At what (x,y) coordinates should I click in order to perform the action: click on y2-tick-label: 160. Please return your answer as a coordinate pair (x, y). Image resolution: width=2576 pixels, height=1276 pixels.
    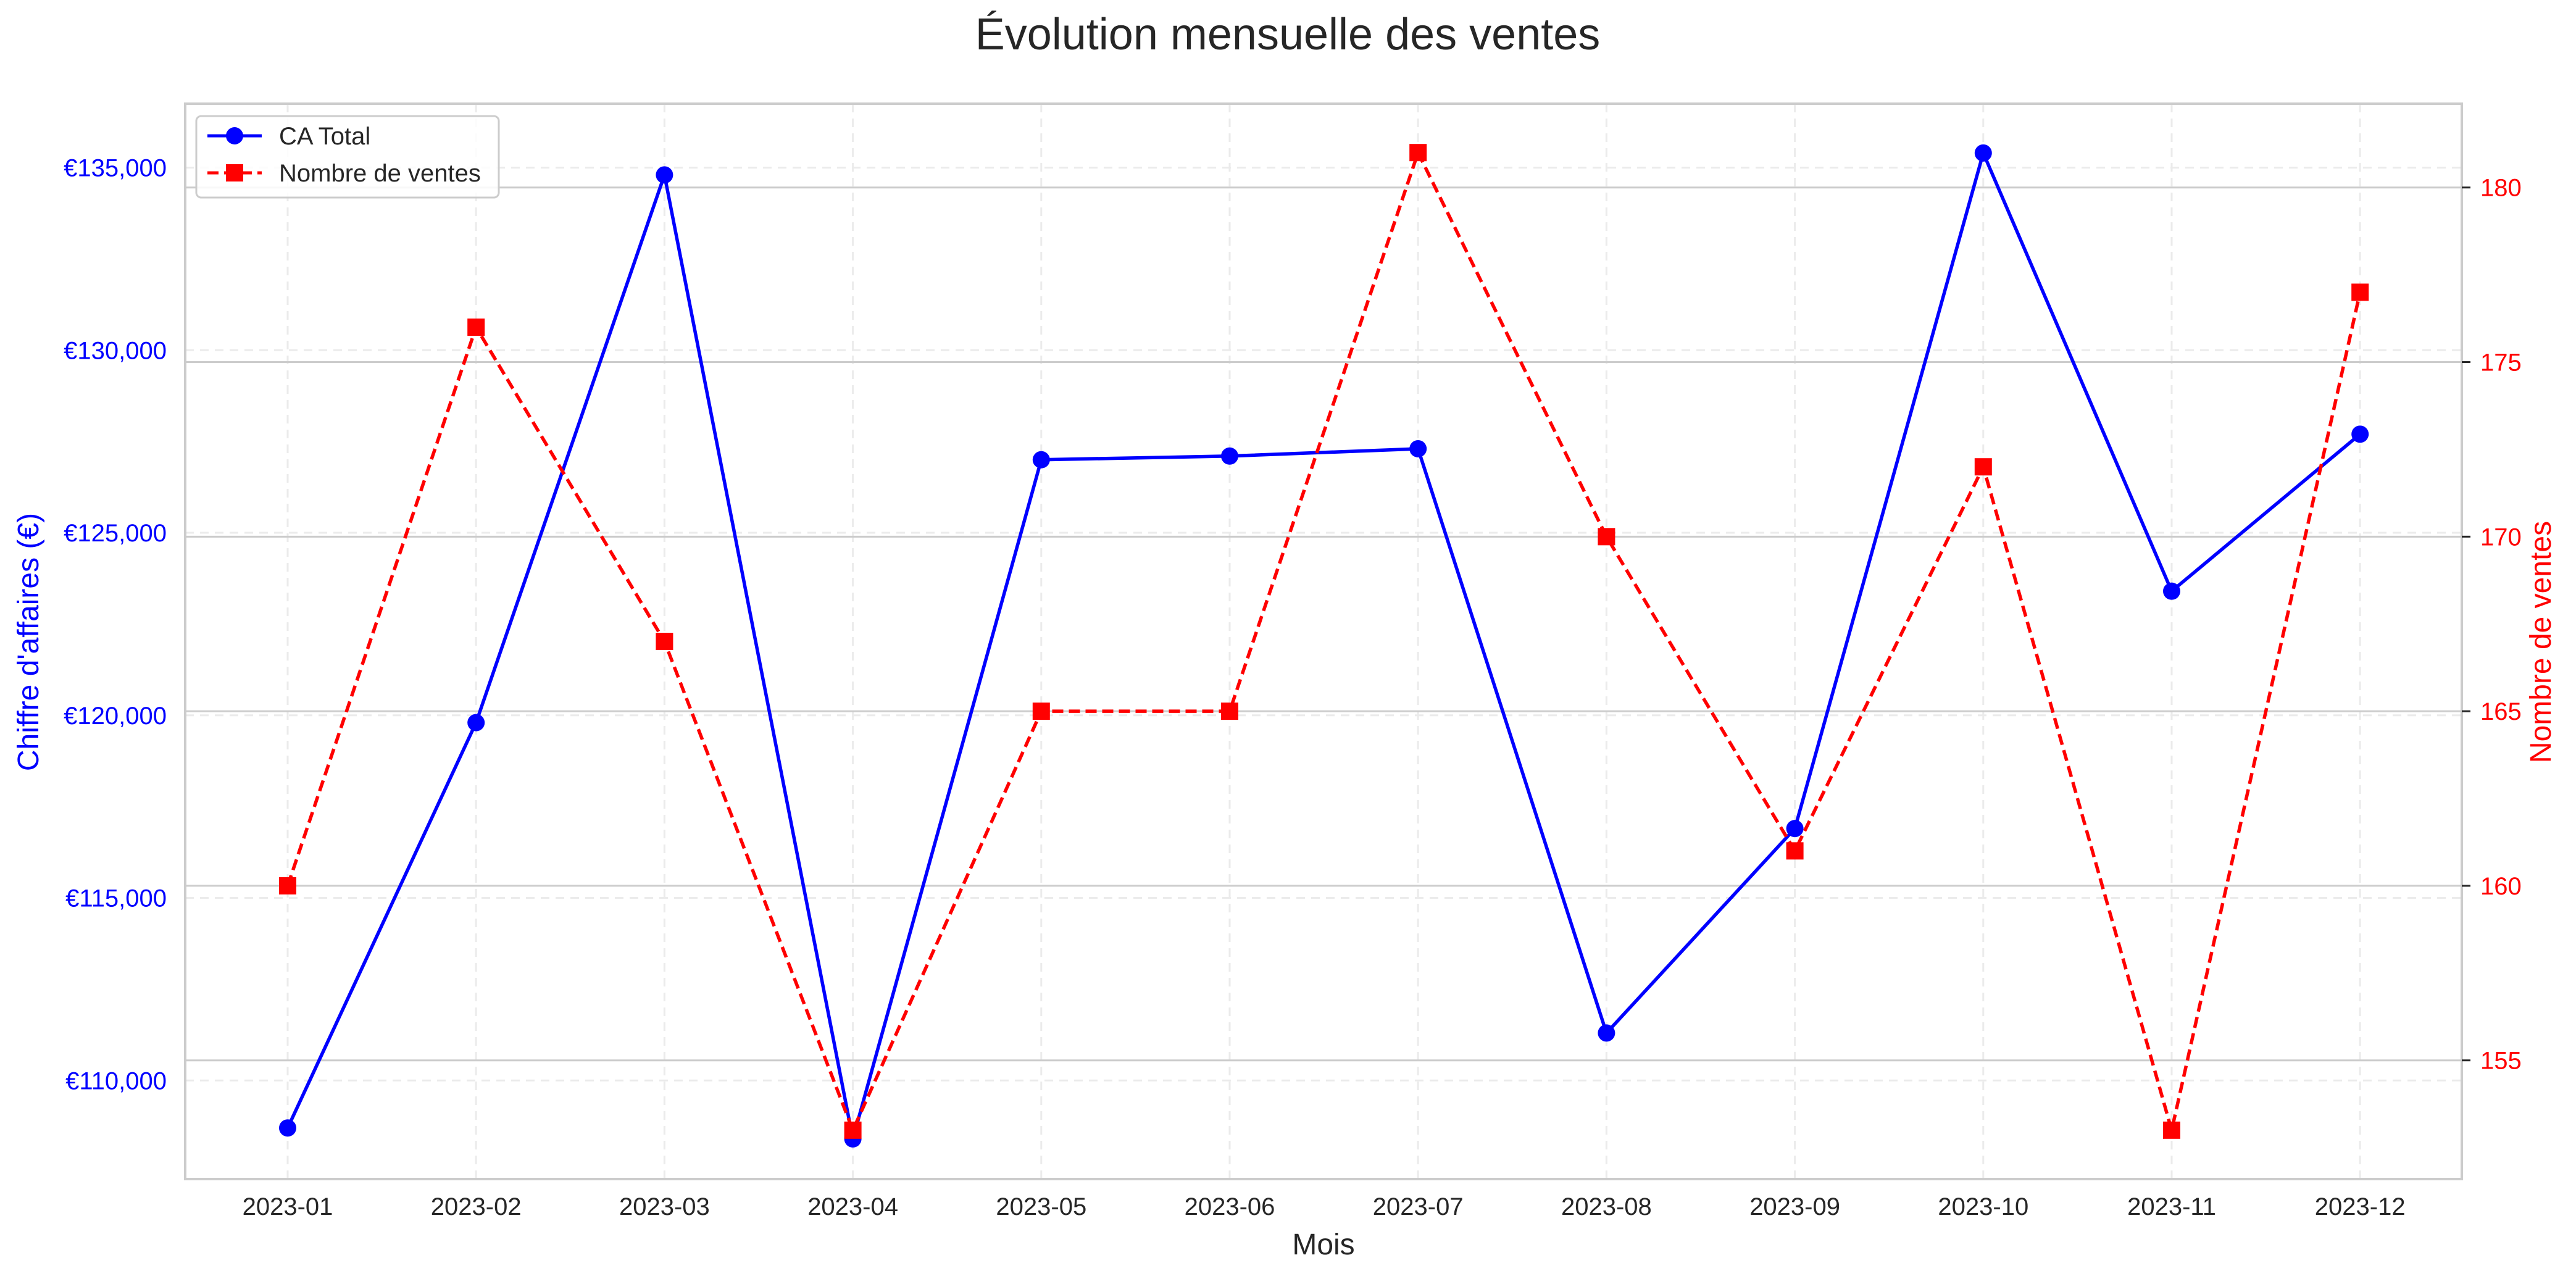
    Looking at the image, I should click on (2501, 886).